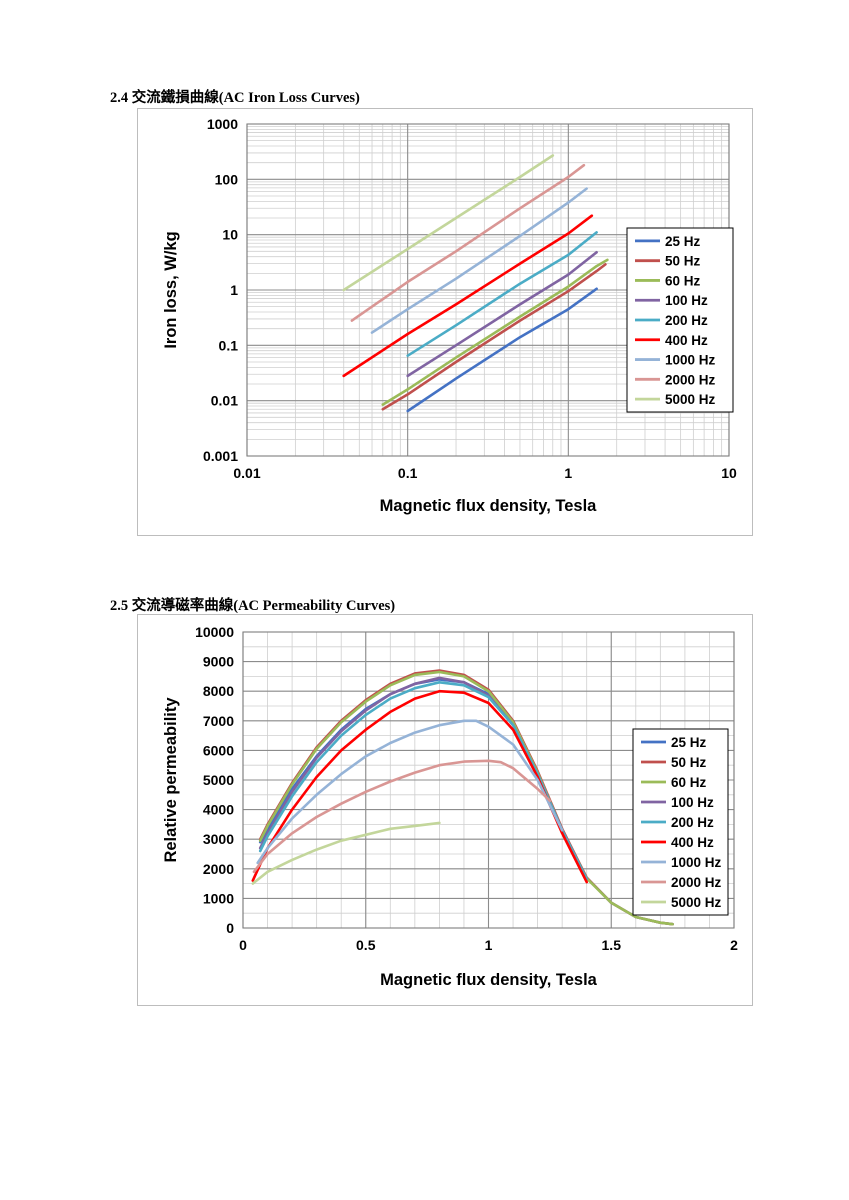 This screenshot has height=1200, width=849. What do you see at coordinates (253, 606) in the screenshot?
I see `section-heading-permeability: 2.5 交流導磁率曲線(AC Permeability Curves)` at bounding box center [253, 606].